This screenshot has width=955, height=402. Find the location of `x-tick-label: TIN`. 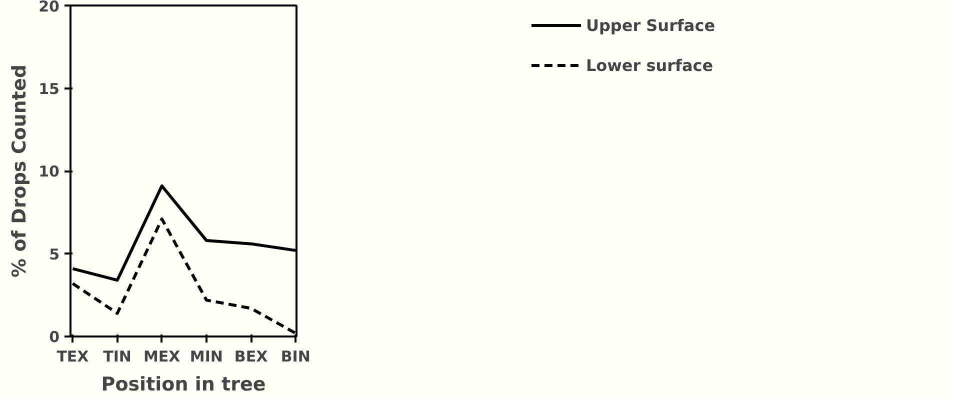

x-tick-label: TIN is located at coordinates (117, 357).